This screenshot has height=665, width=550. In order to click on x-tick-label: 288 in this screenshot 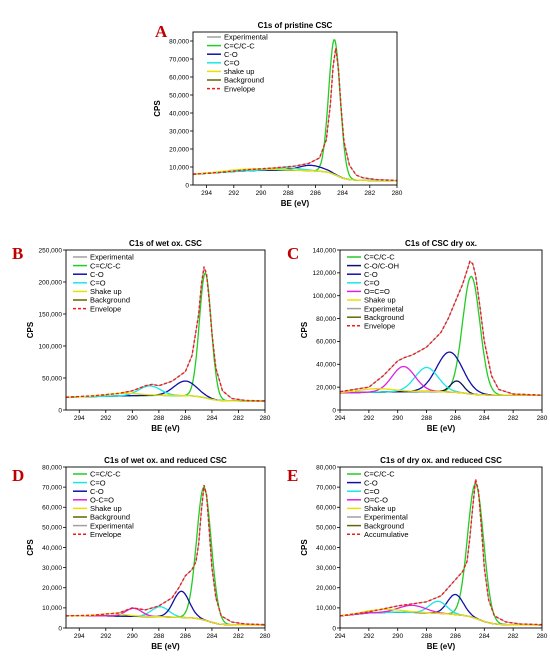, I will do `click(426, 418)`.